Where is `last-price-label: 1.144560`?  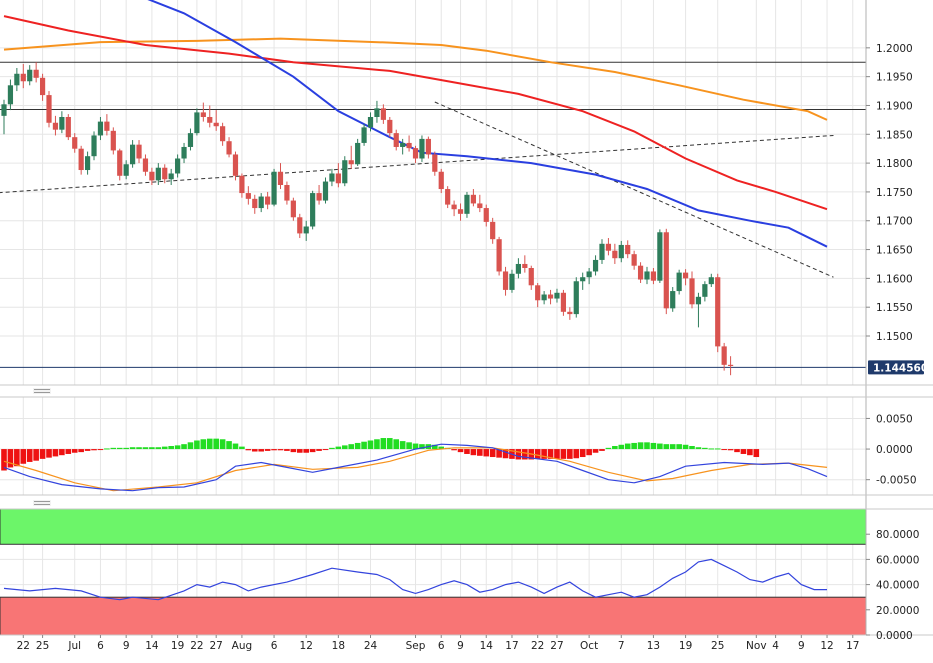 last-price-label: 1.144560 is located at coordinates (900, 368).